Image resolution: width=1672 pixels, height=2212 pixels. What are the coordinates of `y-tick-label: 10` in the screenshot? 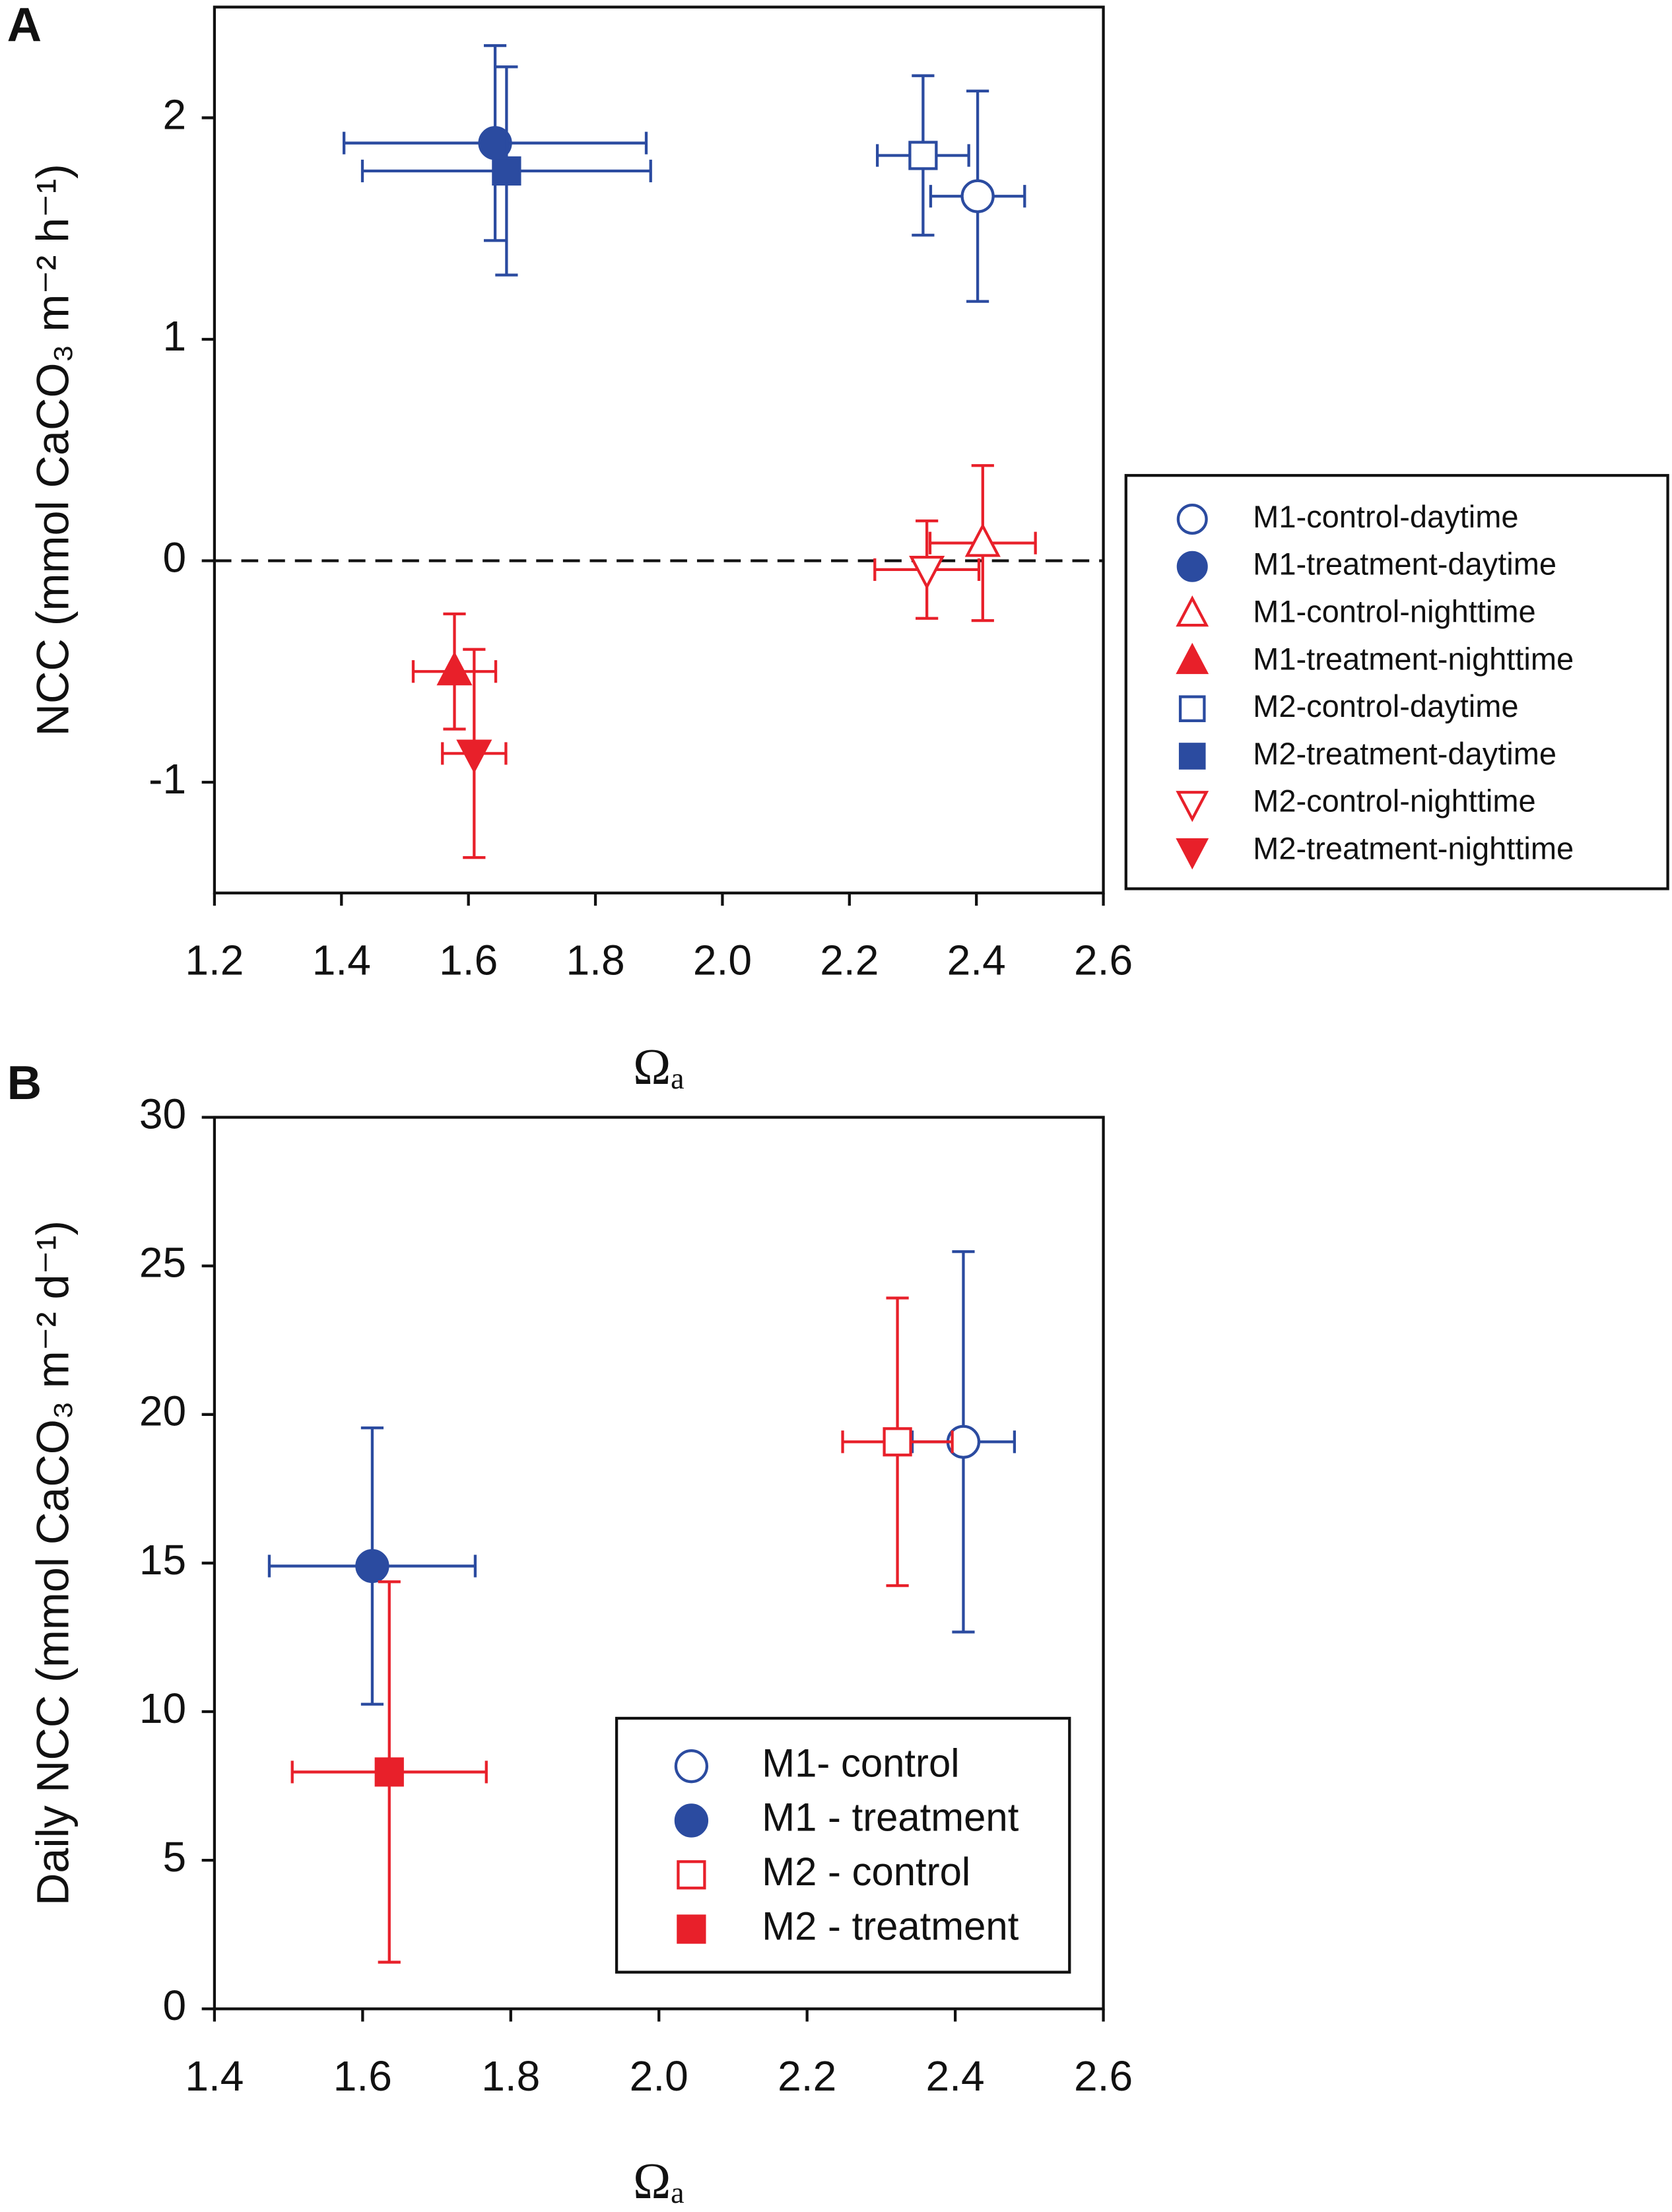 It's located at (162, 1708).